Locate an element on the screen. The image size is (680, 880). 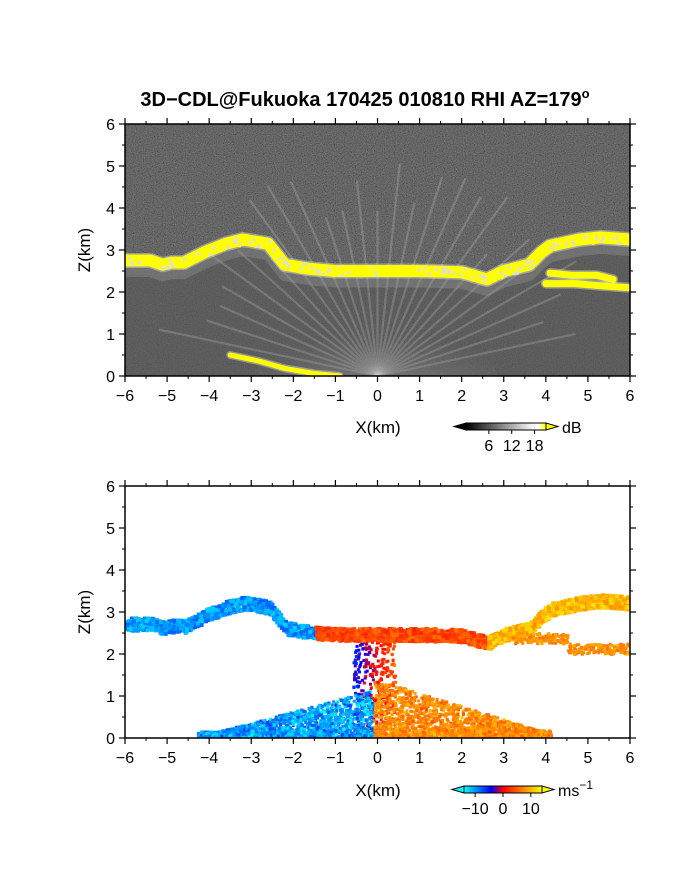
y-tick-label: 5 is located at coordinates (110, 167).